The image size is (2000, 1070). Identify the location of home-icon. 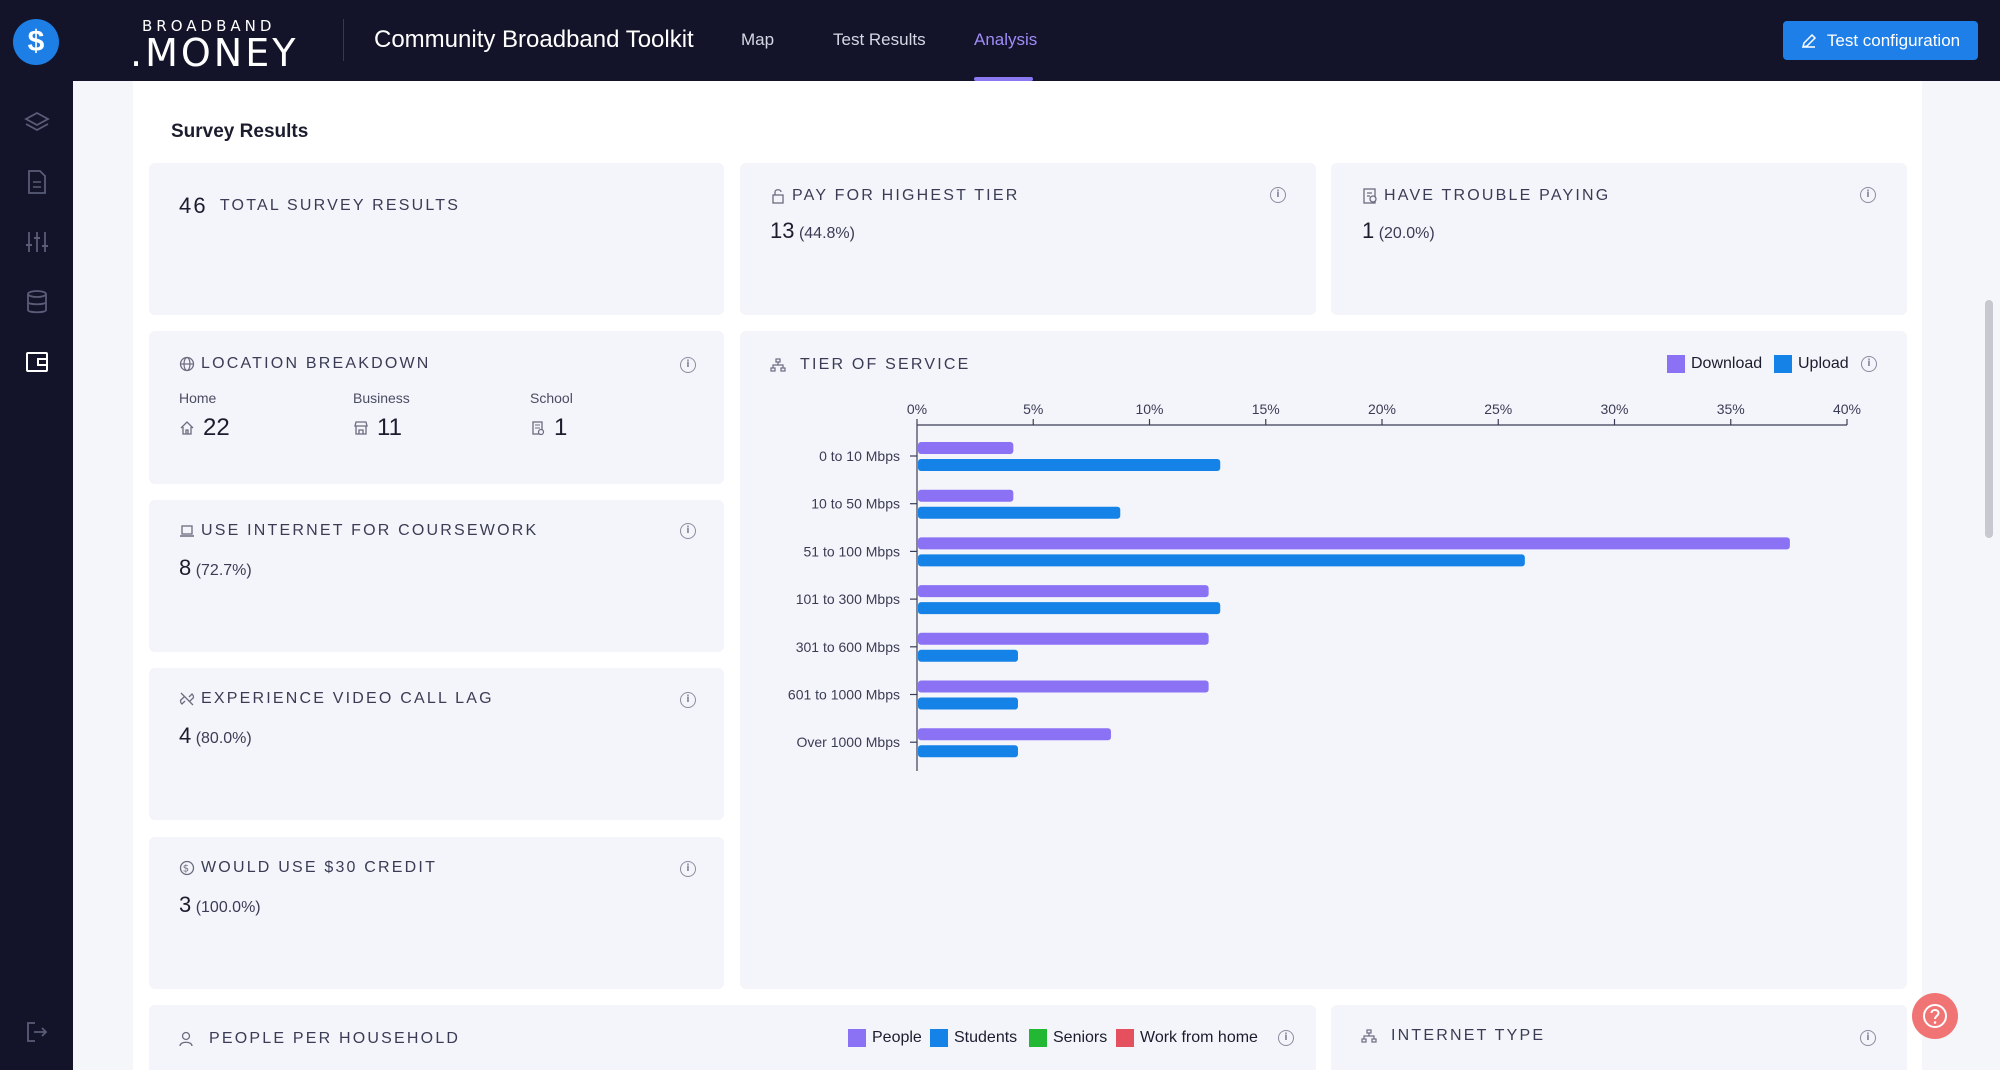
(187, 428).